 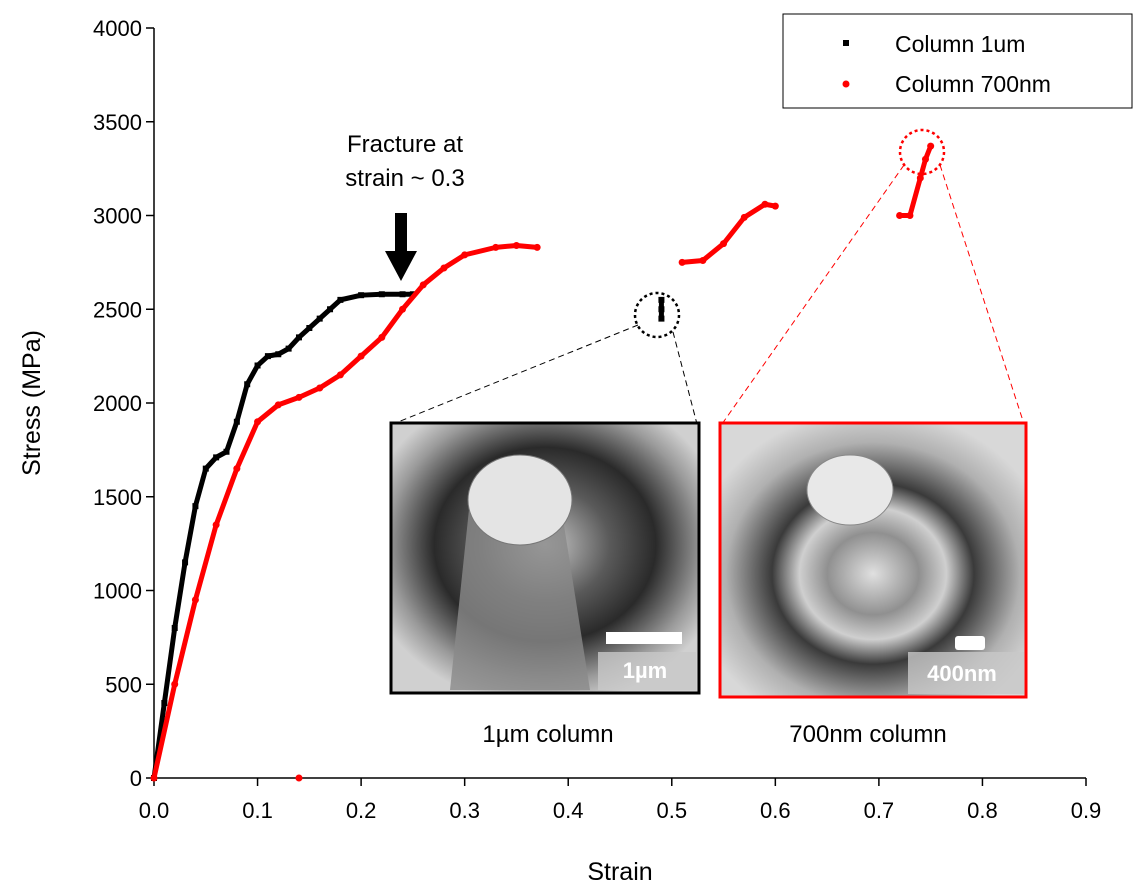 I want to click on legend-box, so click(x=957, y=61).